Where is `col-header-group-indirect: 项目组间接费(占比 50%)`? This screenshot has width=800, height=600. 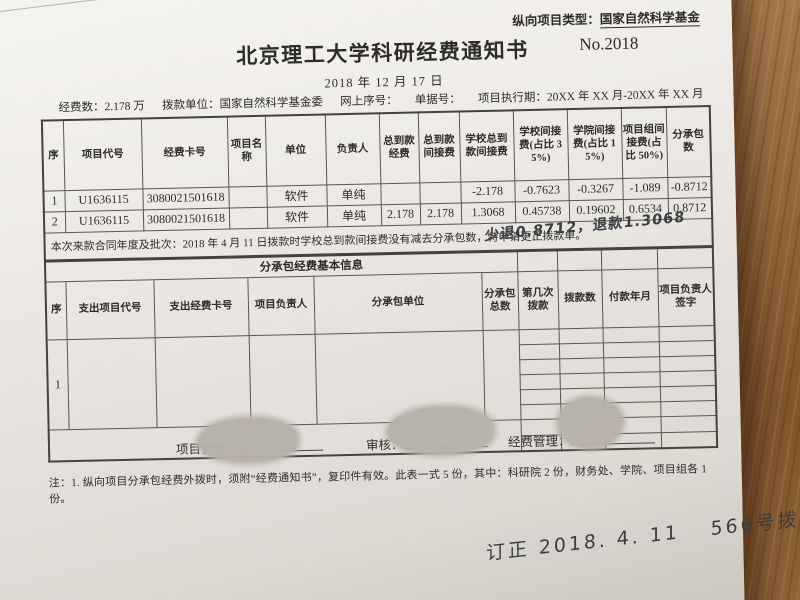
col-header-group-indirect: 项目组间接费(占比 50%) is located at coordinates (644, 142).